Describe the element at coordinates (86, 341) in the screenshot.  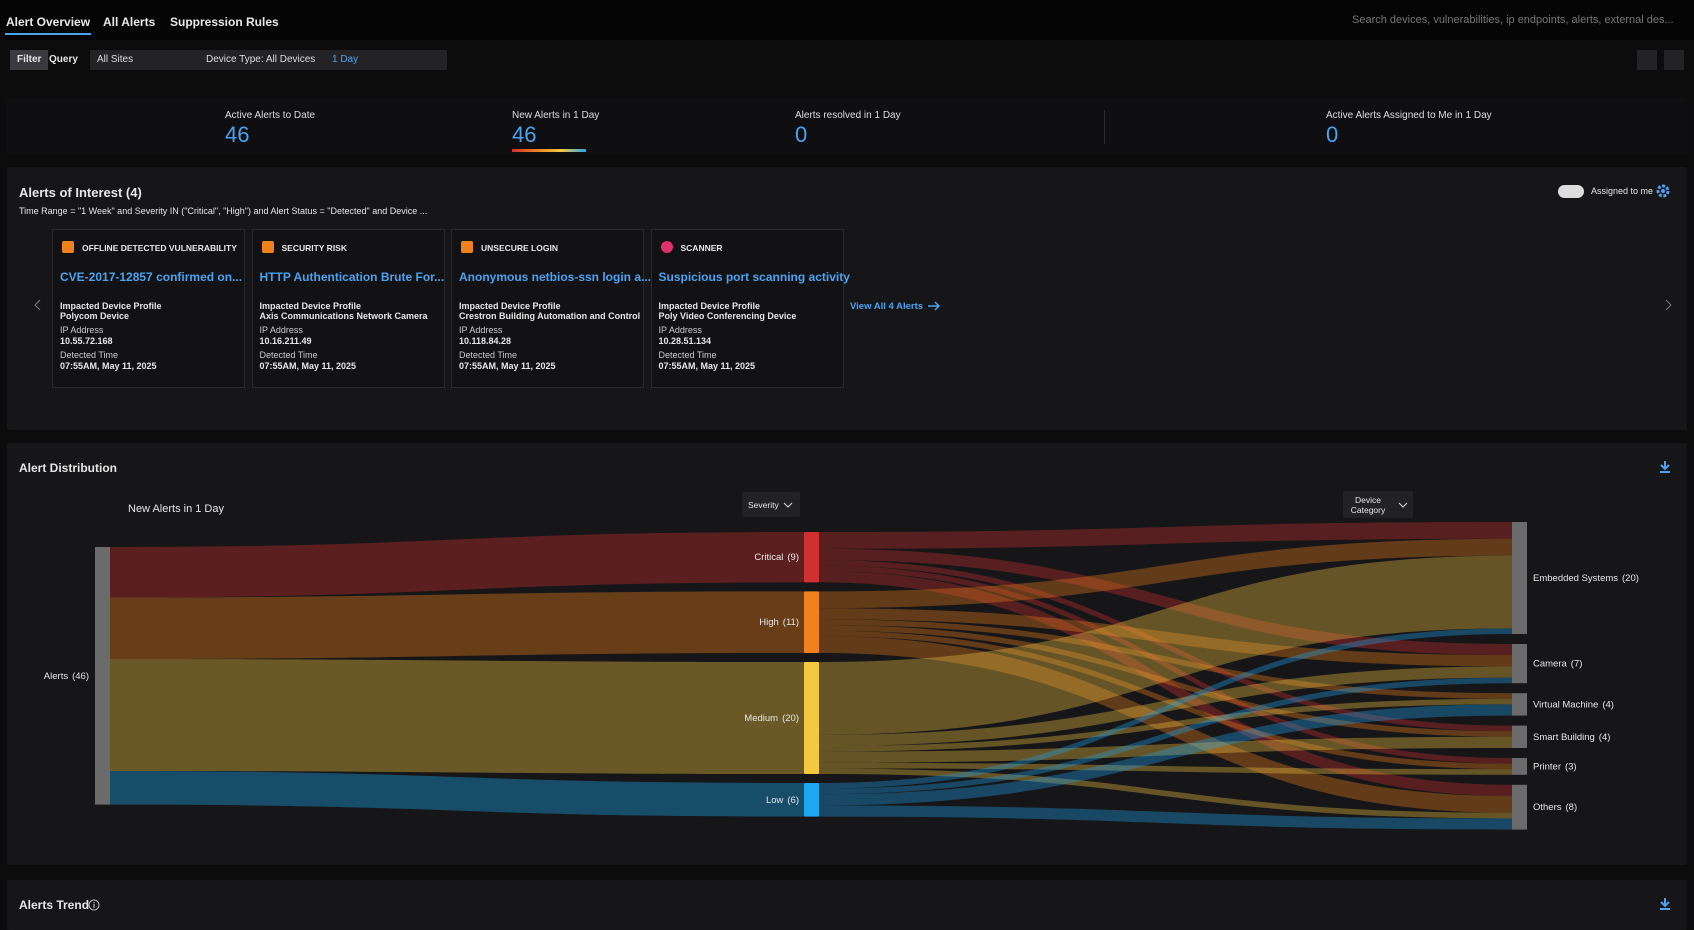
I see `ip: 10.55.72.168` at that location.